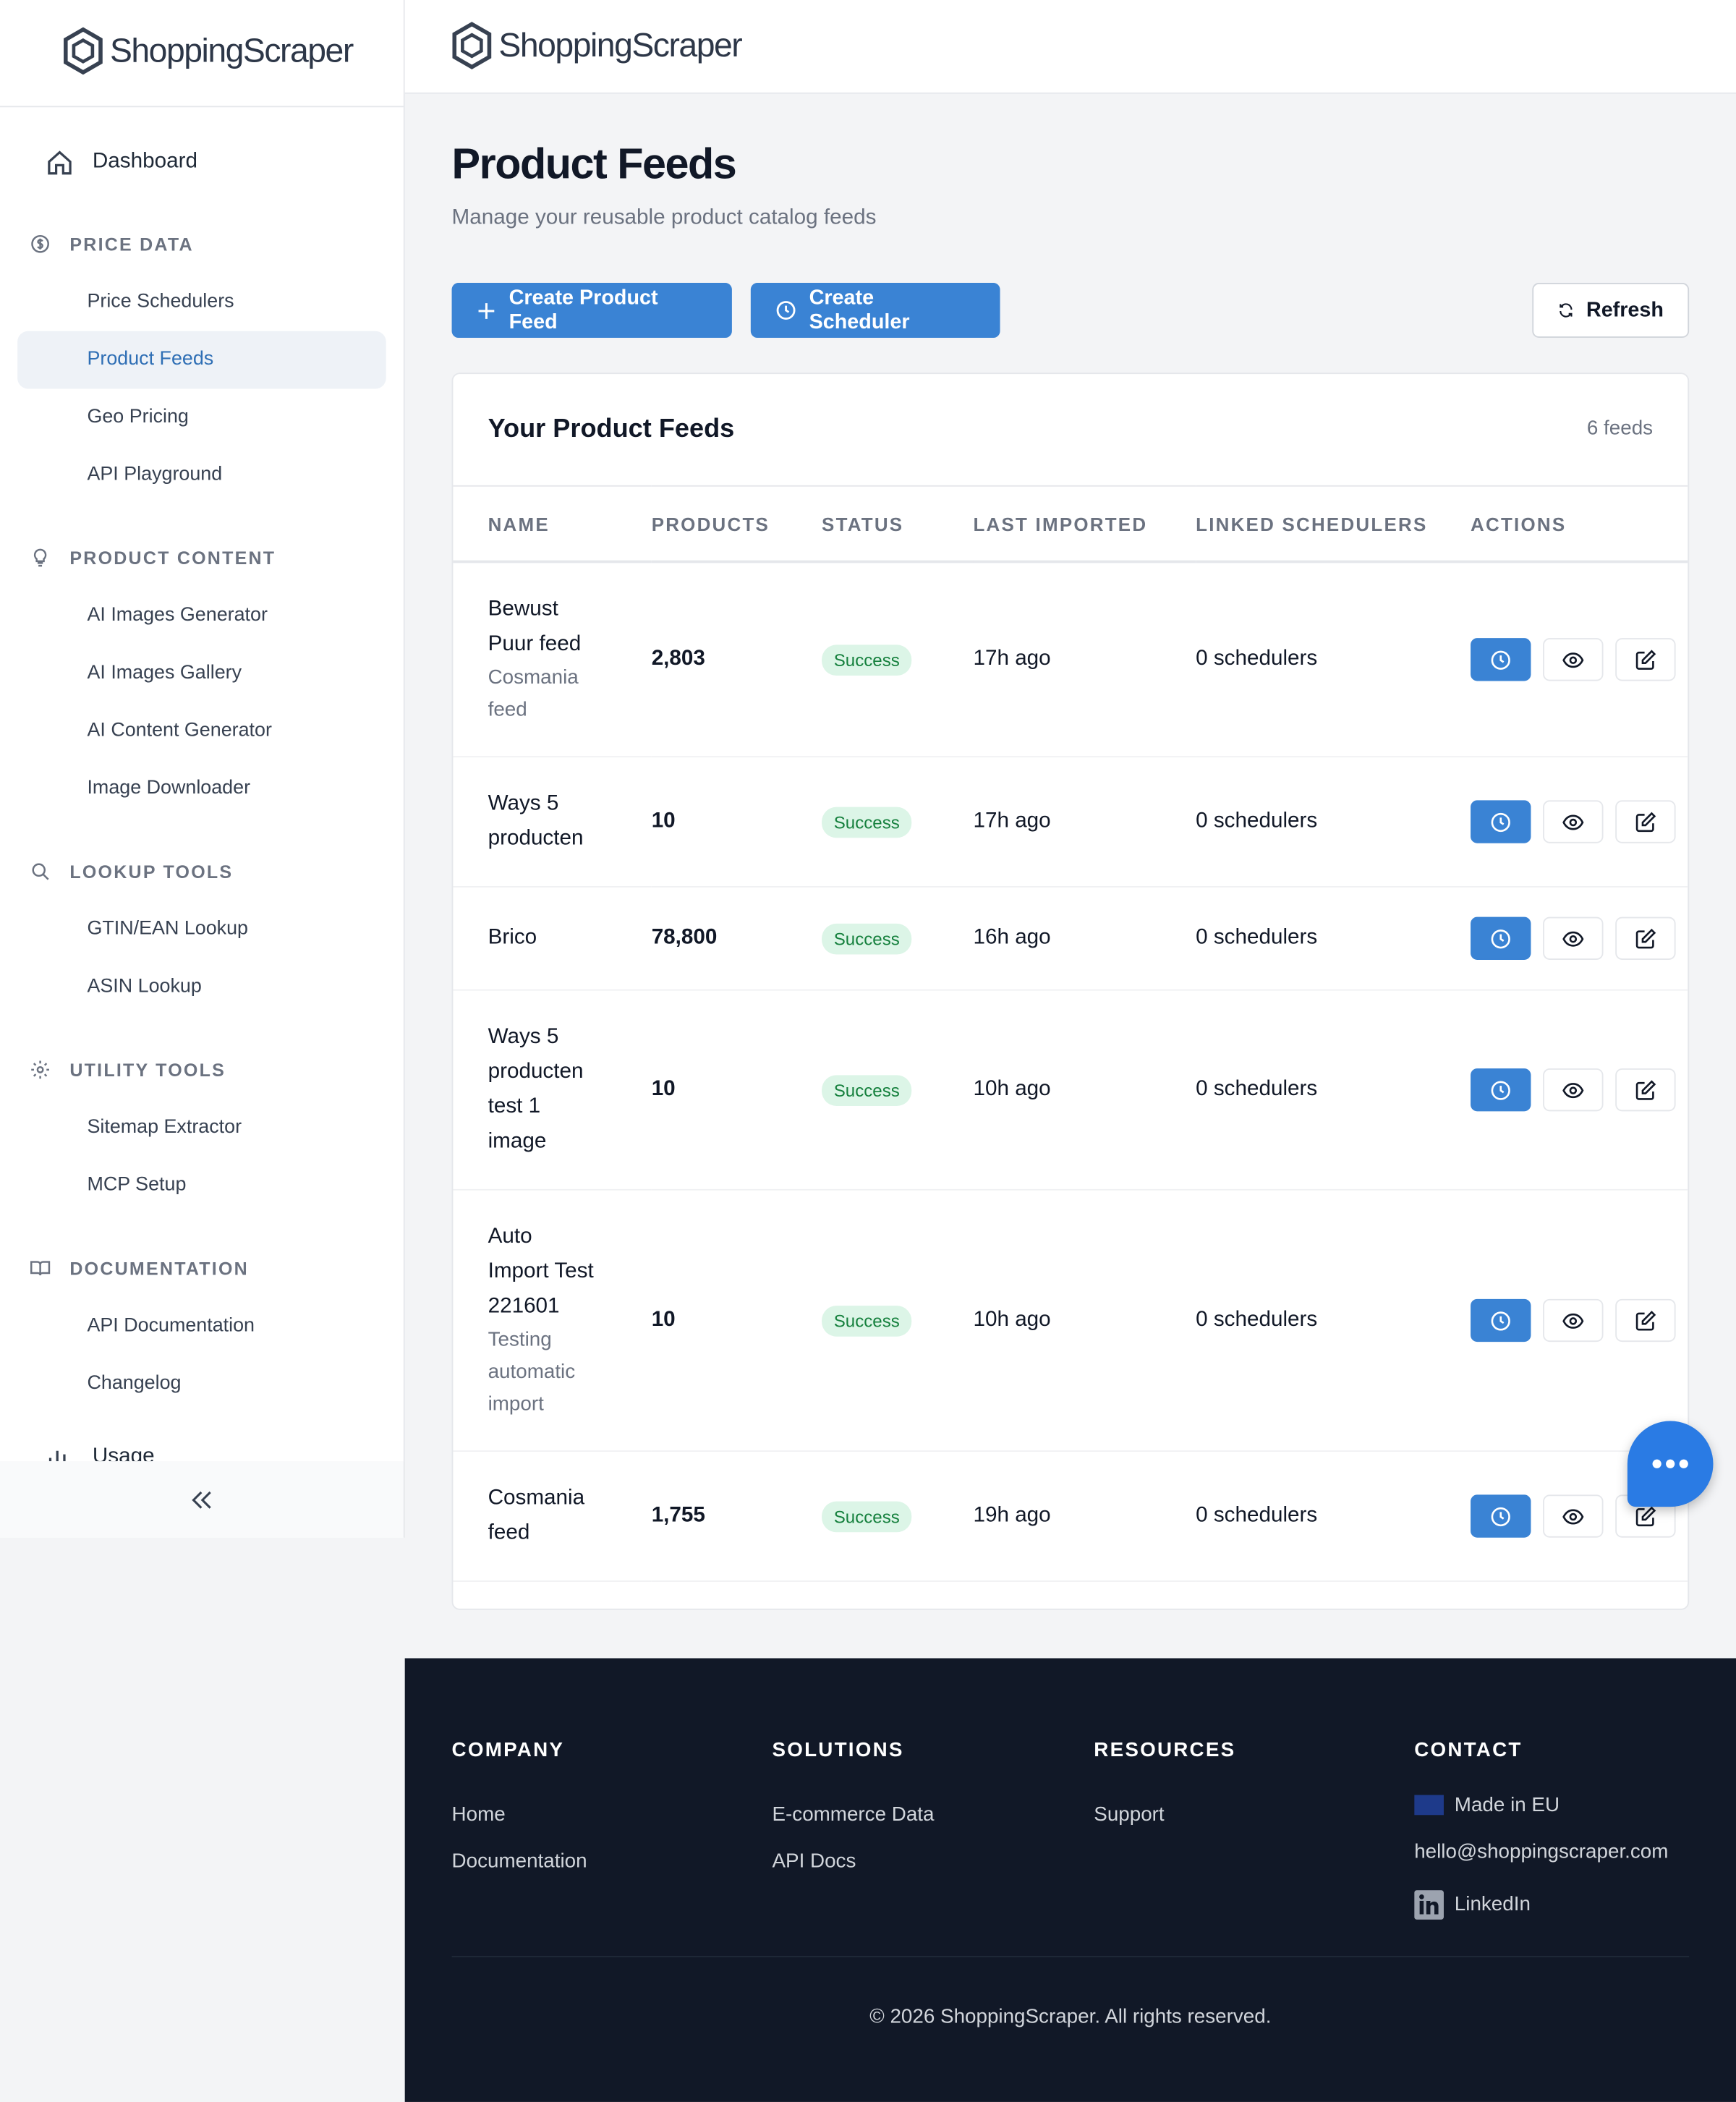 The width and height of the screenshot is (1736, 2102). I want to click on product-count: 2,803, so click(736, 659).